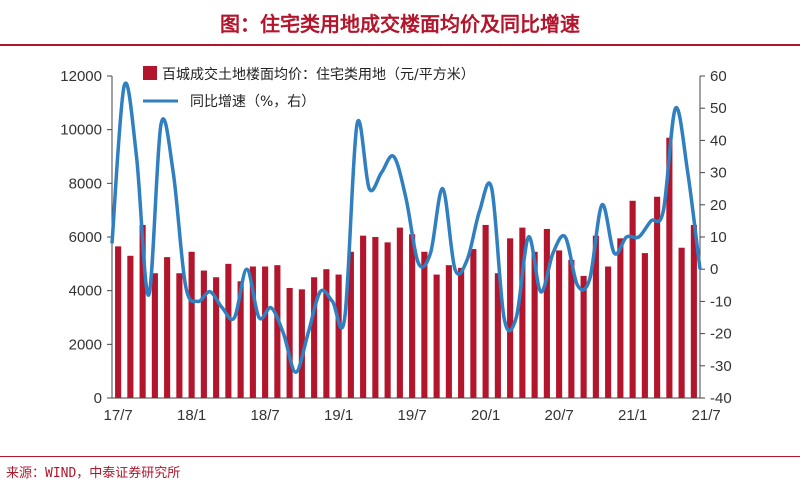 The height and width of the screenshot is (488, 800). What do you see at coordinates (718, 205) in the screenshot?
I see `y-right-tick-label: 20` at bounding box center [718, 205].